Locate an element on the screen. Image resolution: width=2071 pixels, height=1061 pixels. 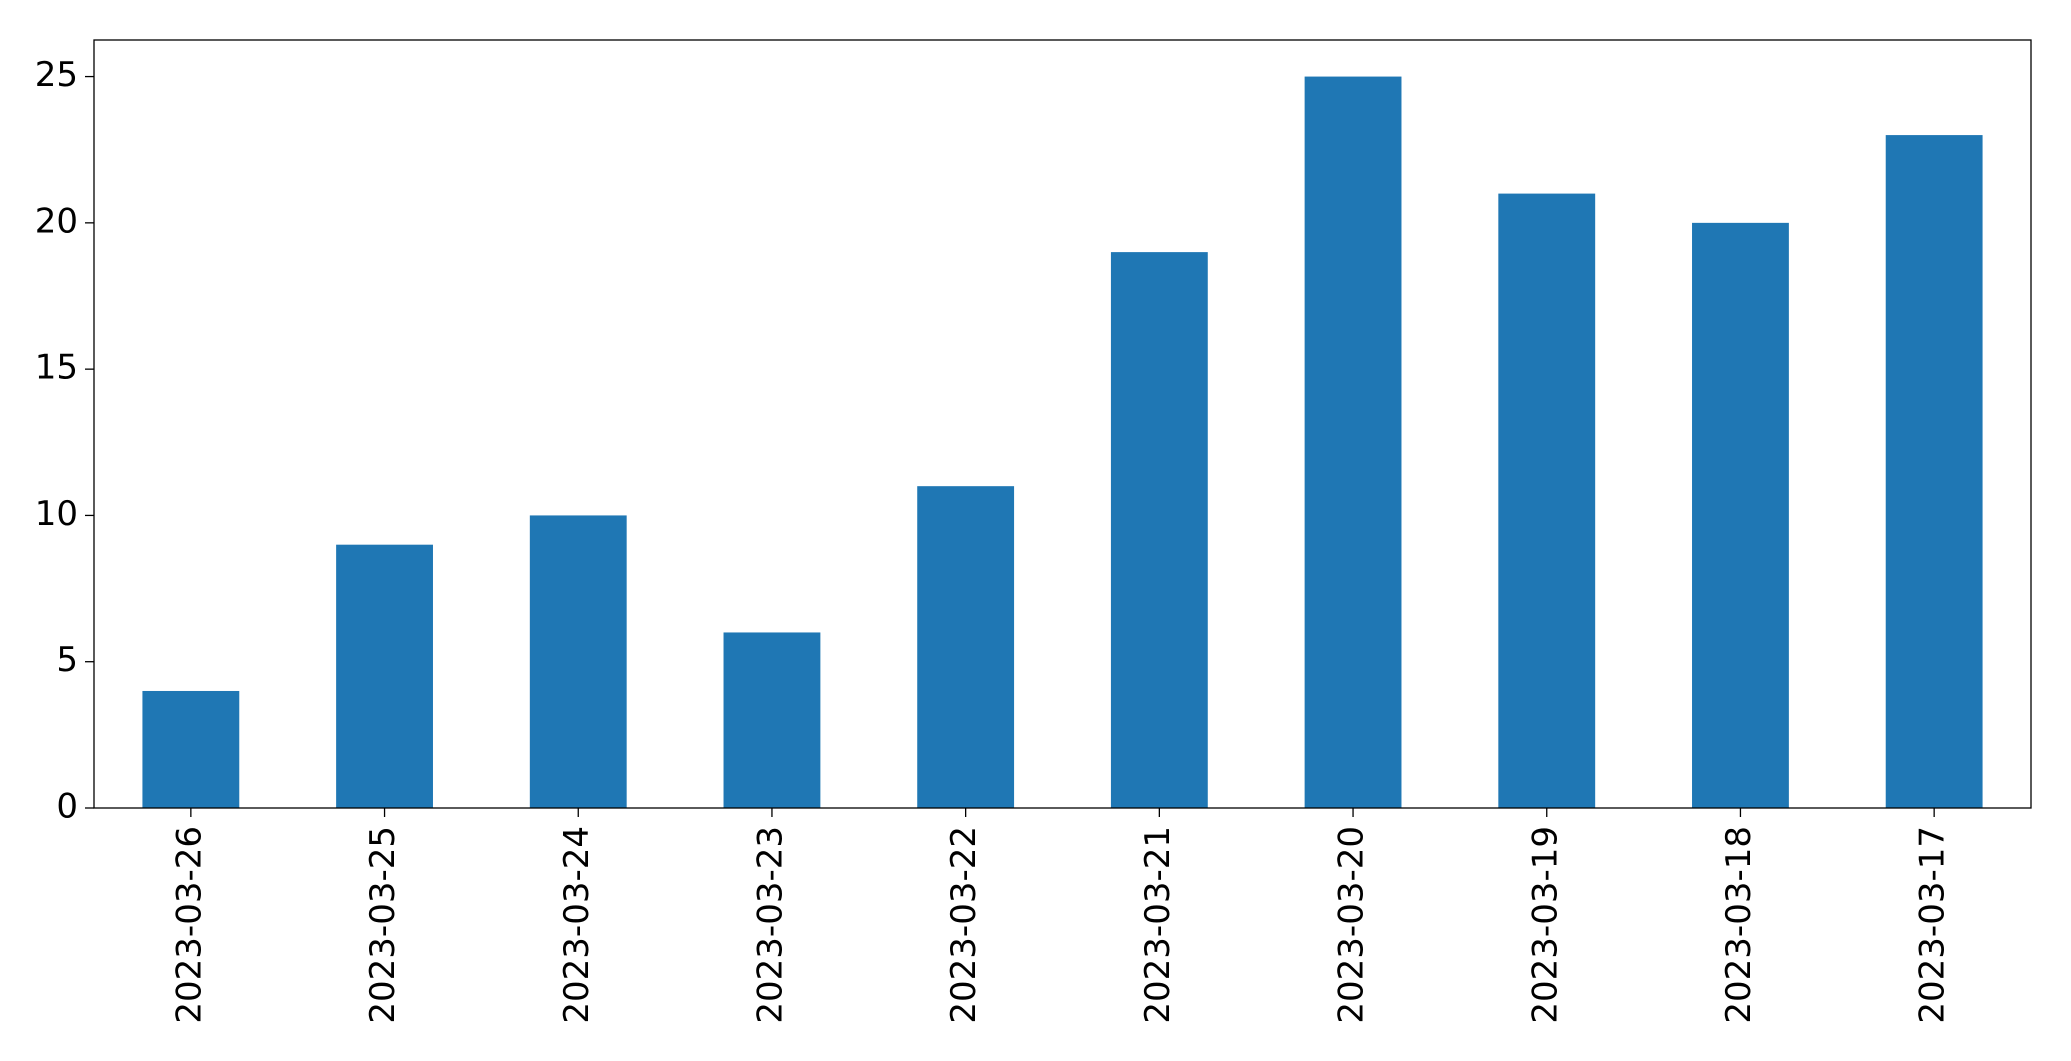
y-tick-label: 15 is located at coordinates (56, 368).